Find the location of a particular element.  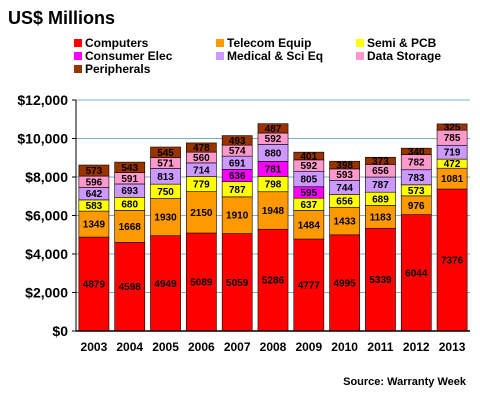

data-label-computers-2005: 4949 is located at coordinates (165, 284).